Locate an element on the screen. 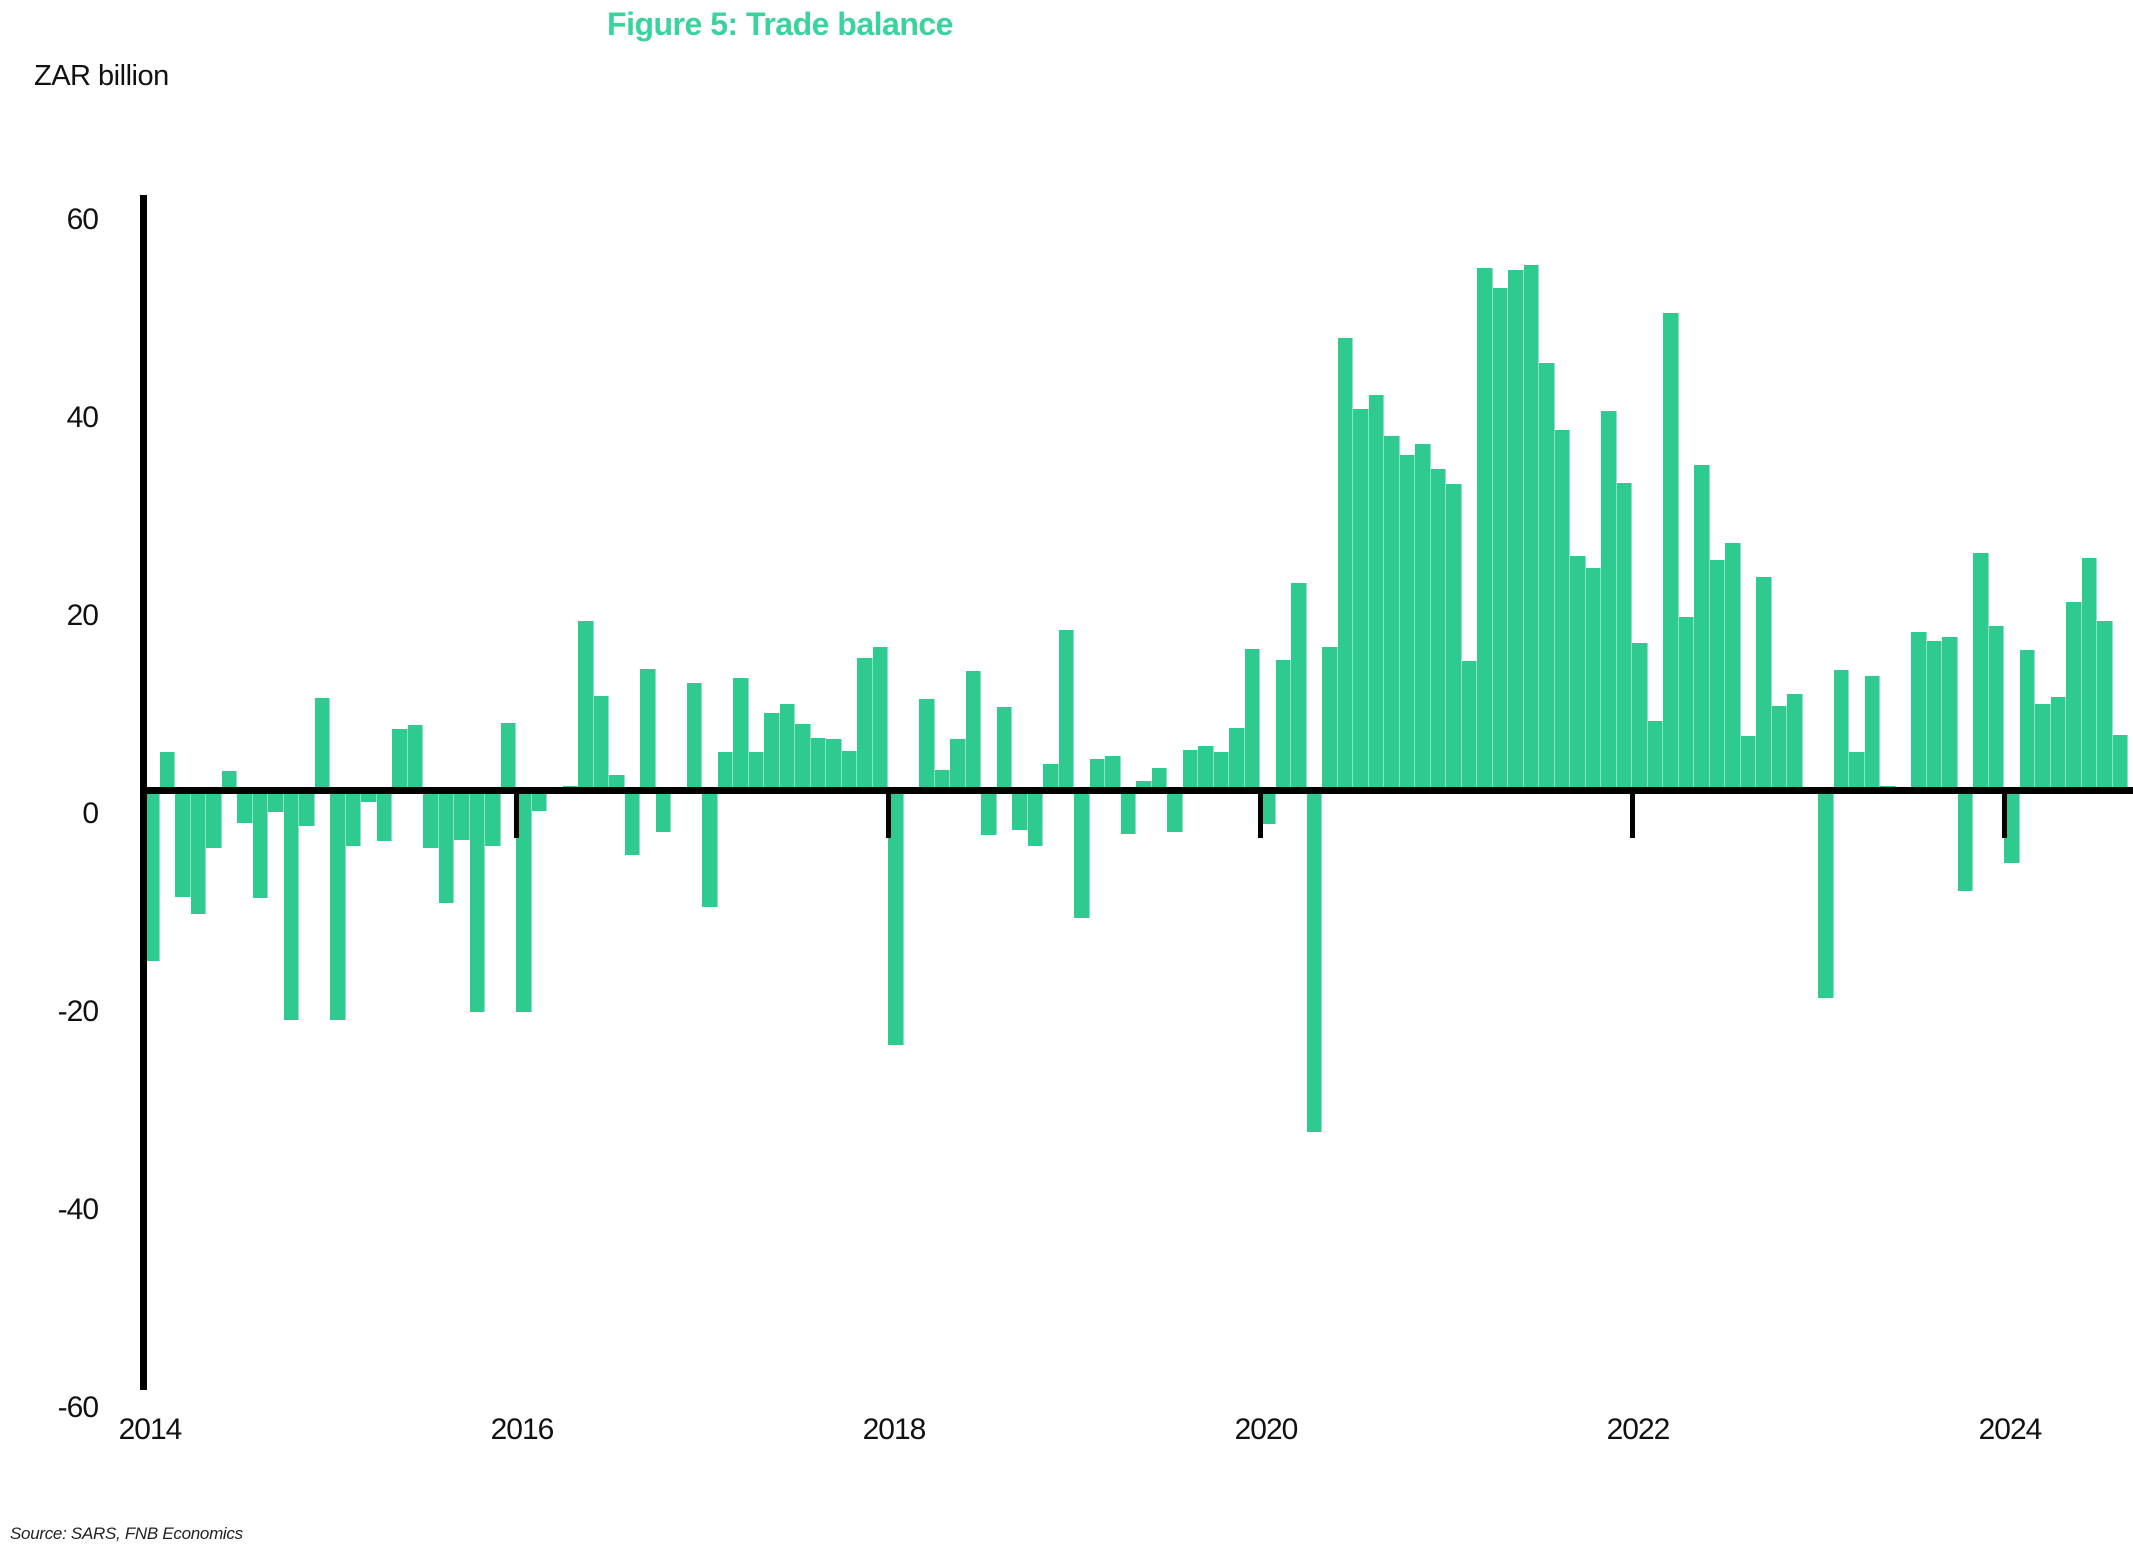 Image resolution: width=2133 pixels, height=1555 pixels. x-tick-label-2014: 2014 is located at coordinates (150, 1429).